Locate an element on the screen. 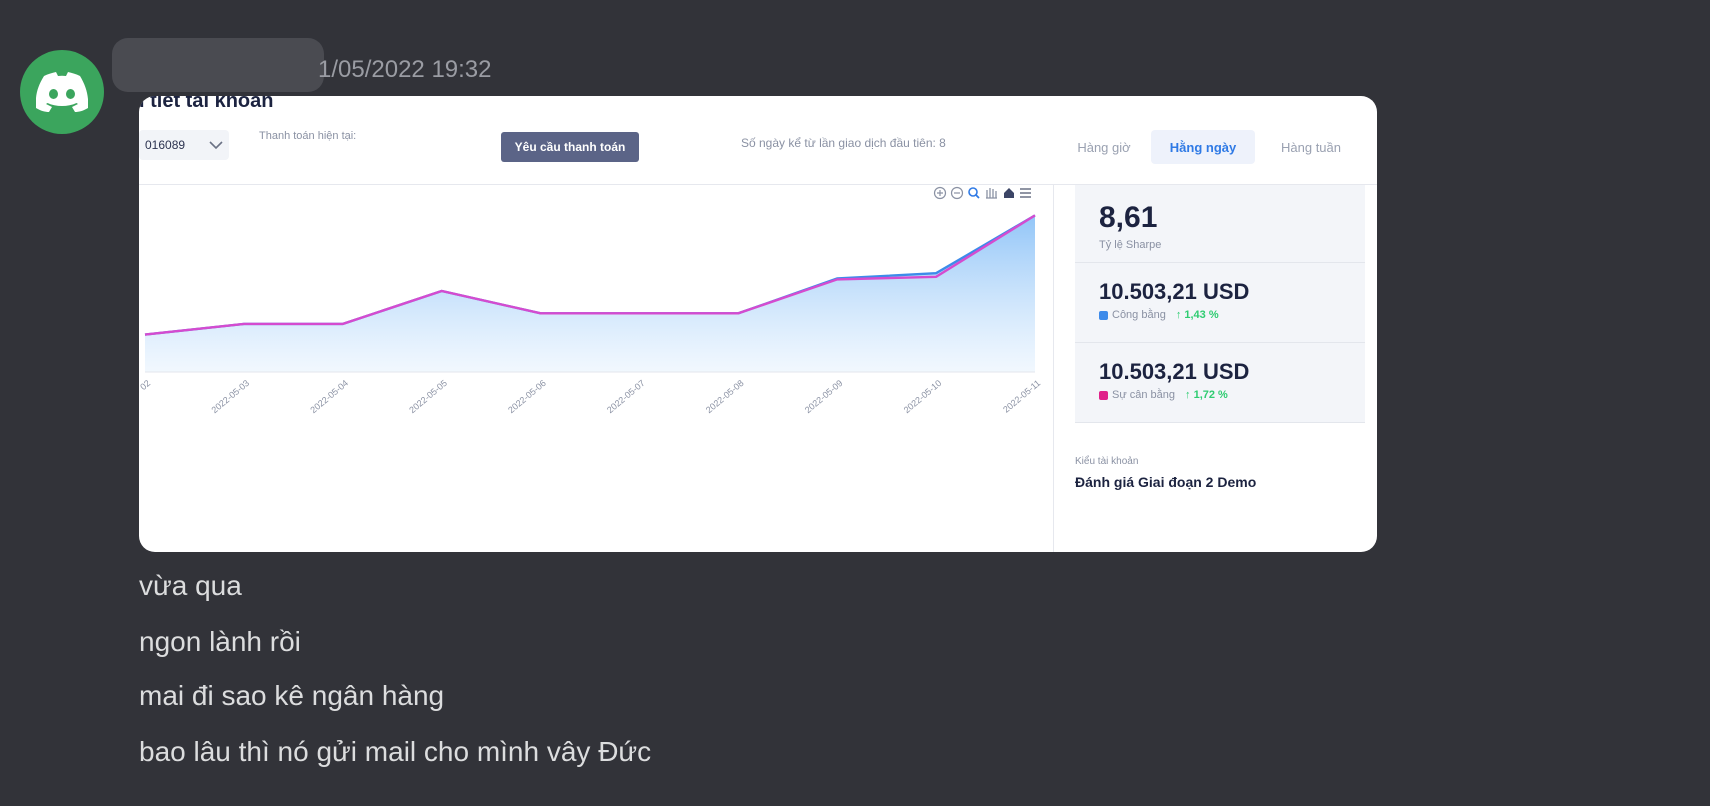  sharpe-label: Tỷ lệ Sharpe is located at coordinates (1130, 245).